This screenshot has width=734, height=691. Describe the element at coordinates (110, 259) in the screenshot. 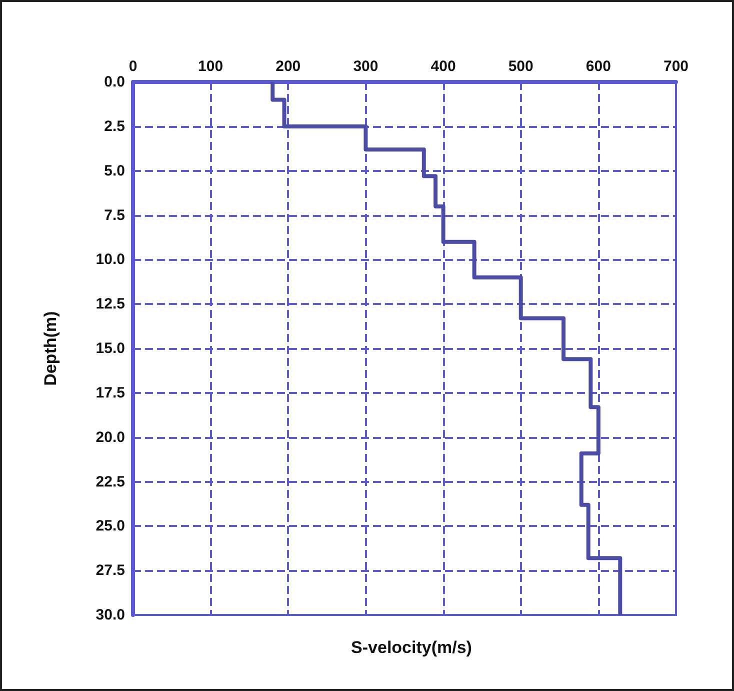

I see `y-tick-label: 10.0` at that location.